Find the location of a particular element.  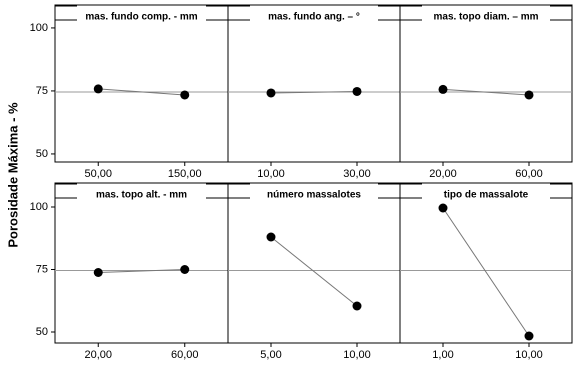

y-axis-label: Porosidade Máxima - % is located at coordinates (12, 175).